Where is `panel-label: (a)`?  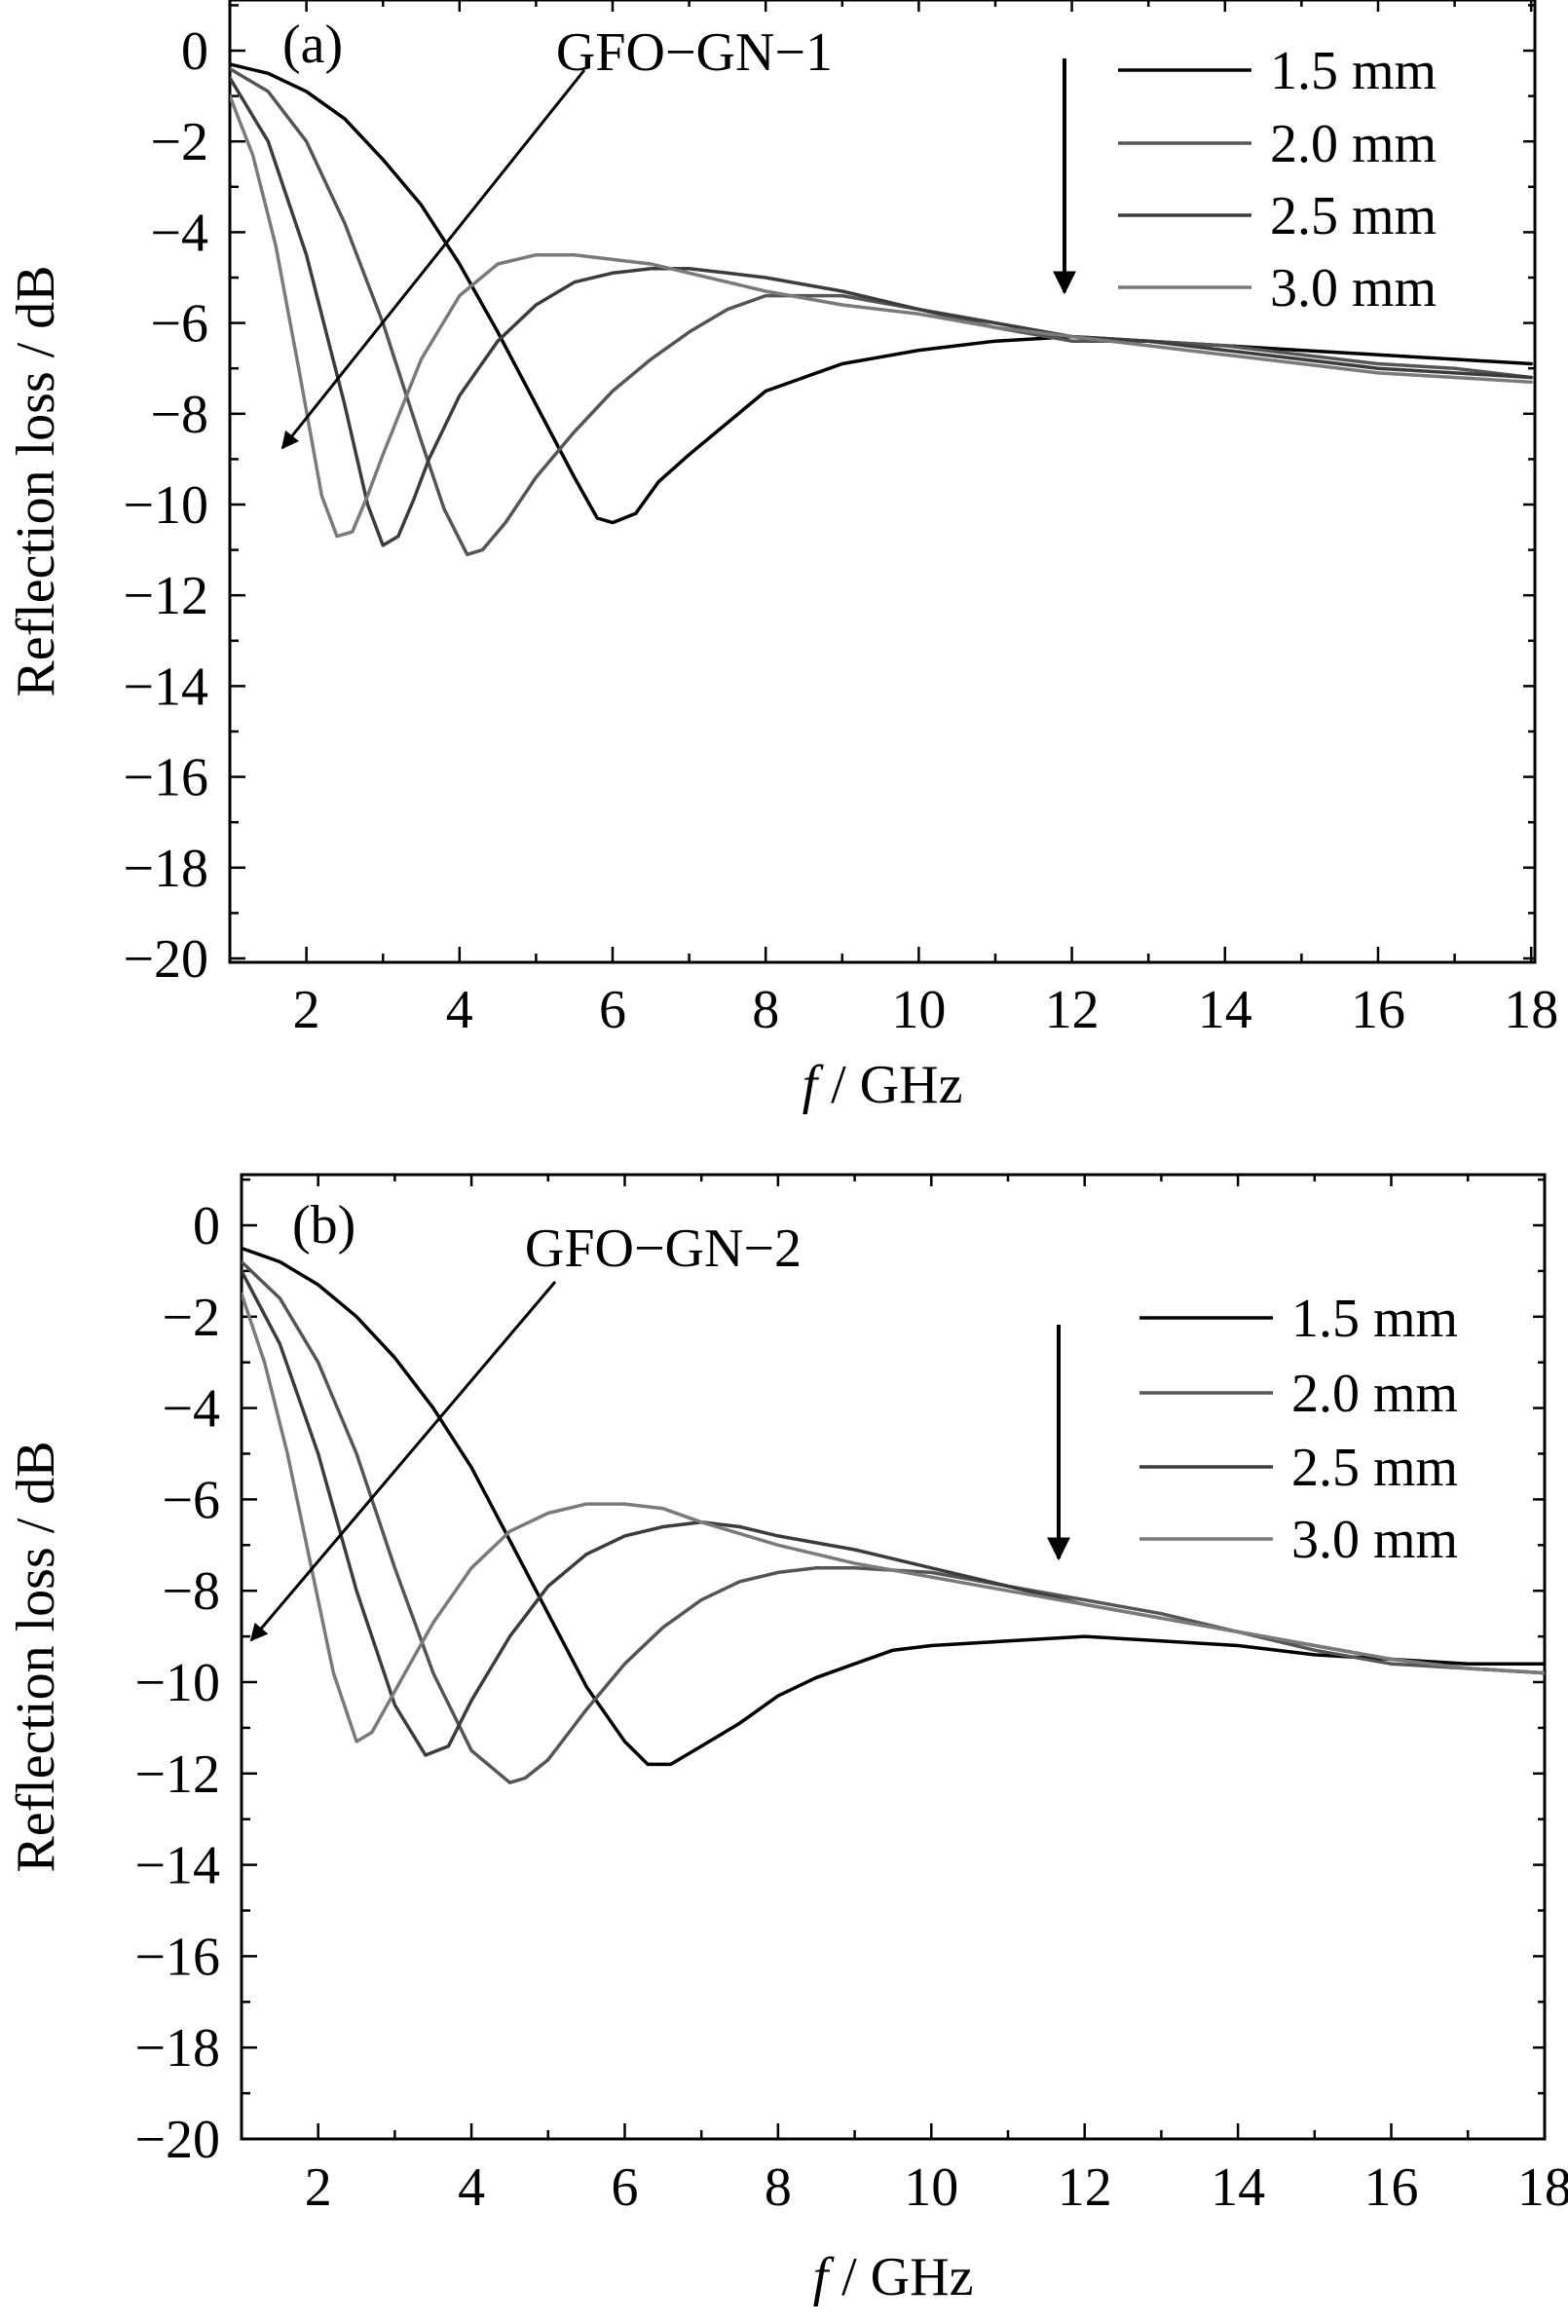
panel-label: (a) is located at coordinates (312, 45).